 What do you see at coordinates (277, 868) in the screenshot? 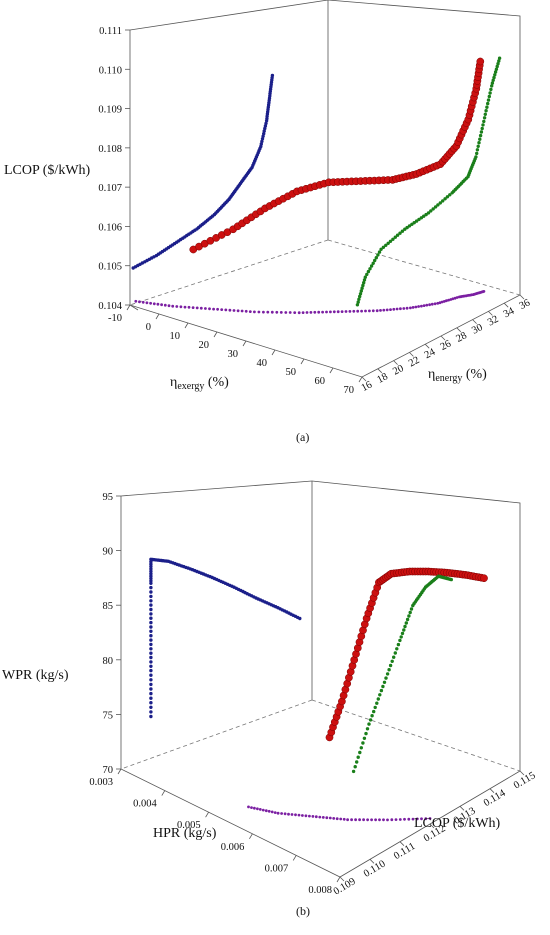
I see `panel-b-x-tick-label: 0.007` at bounding box center [277, 868].